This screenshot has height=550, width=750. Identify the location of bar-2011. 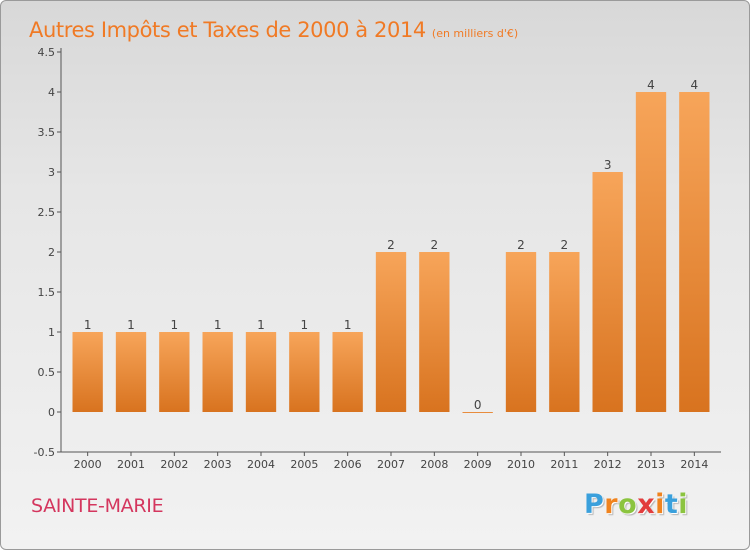
(564, 332).